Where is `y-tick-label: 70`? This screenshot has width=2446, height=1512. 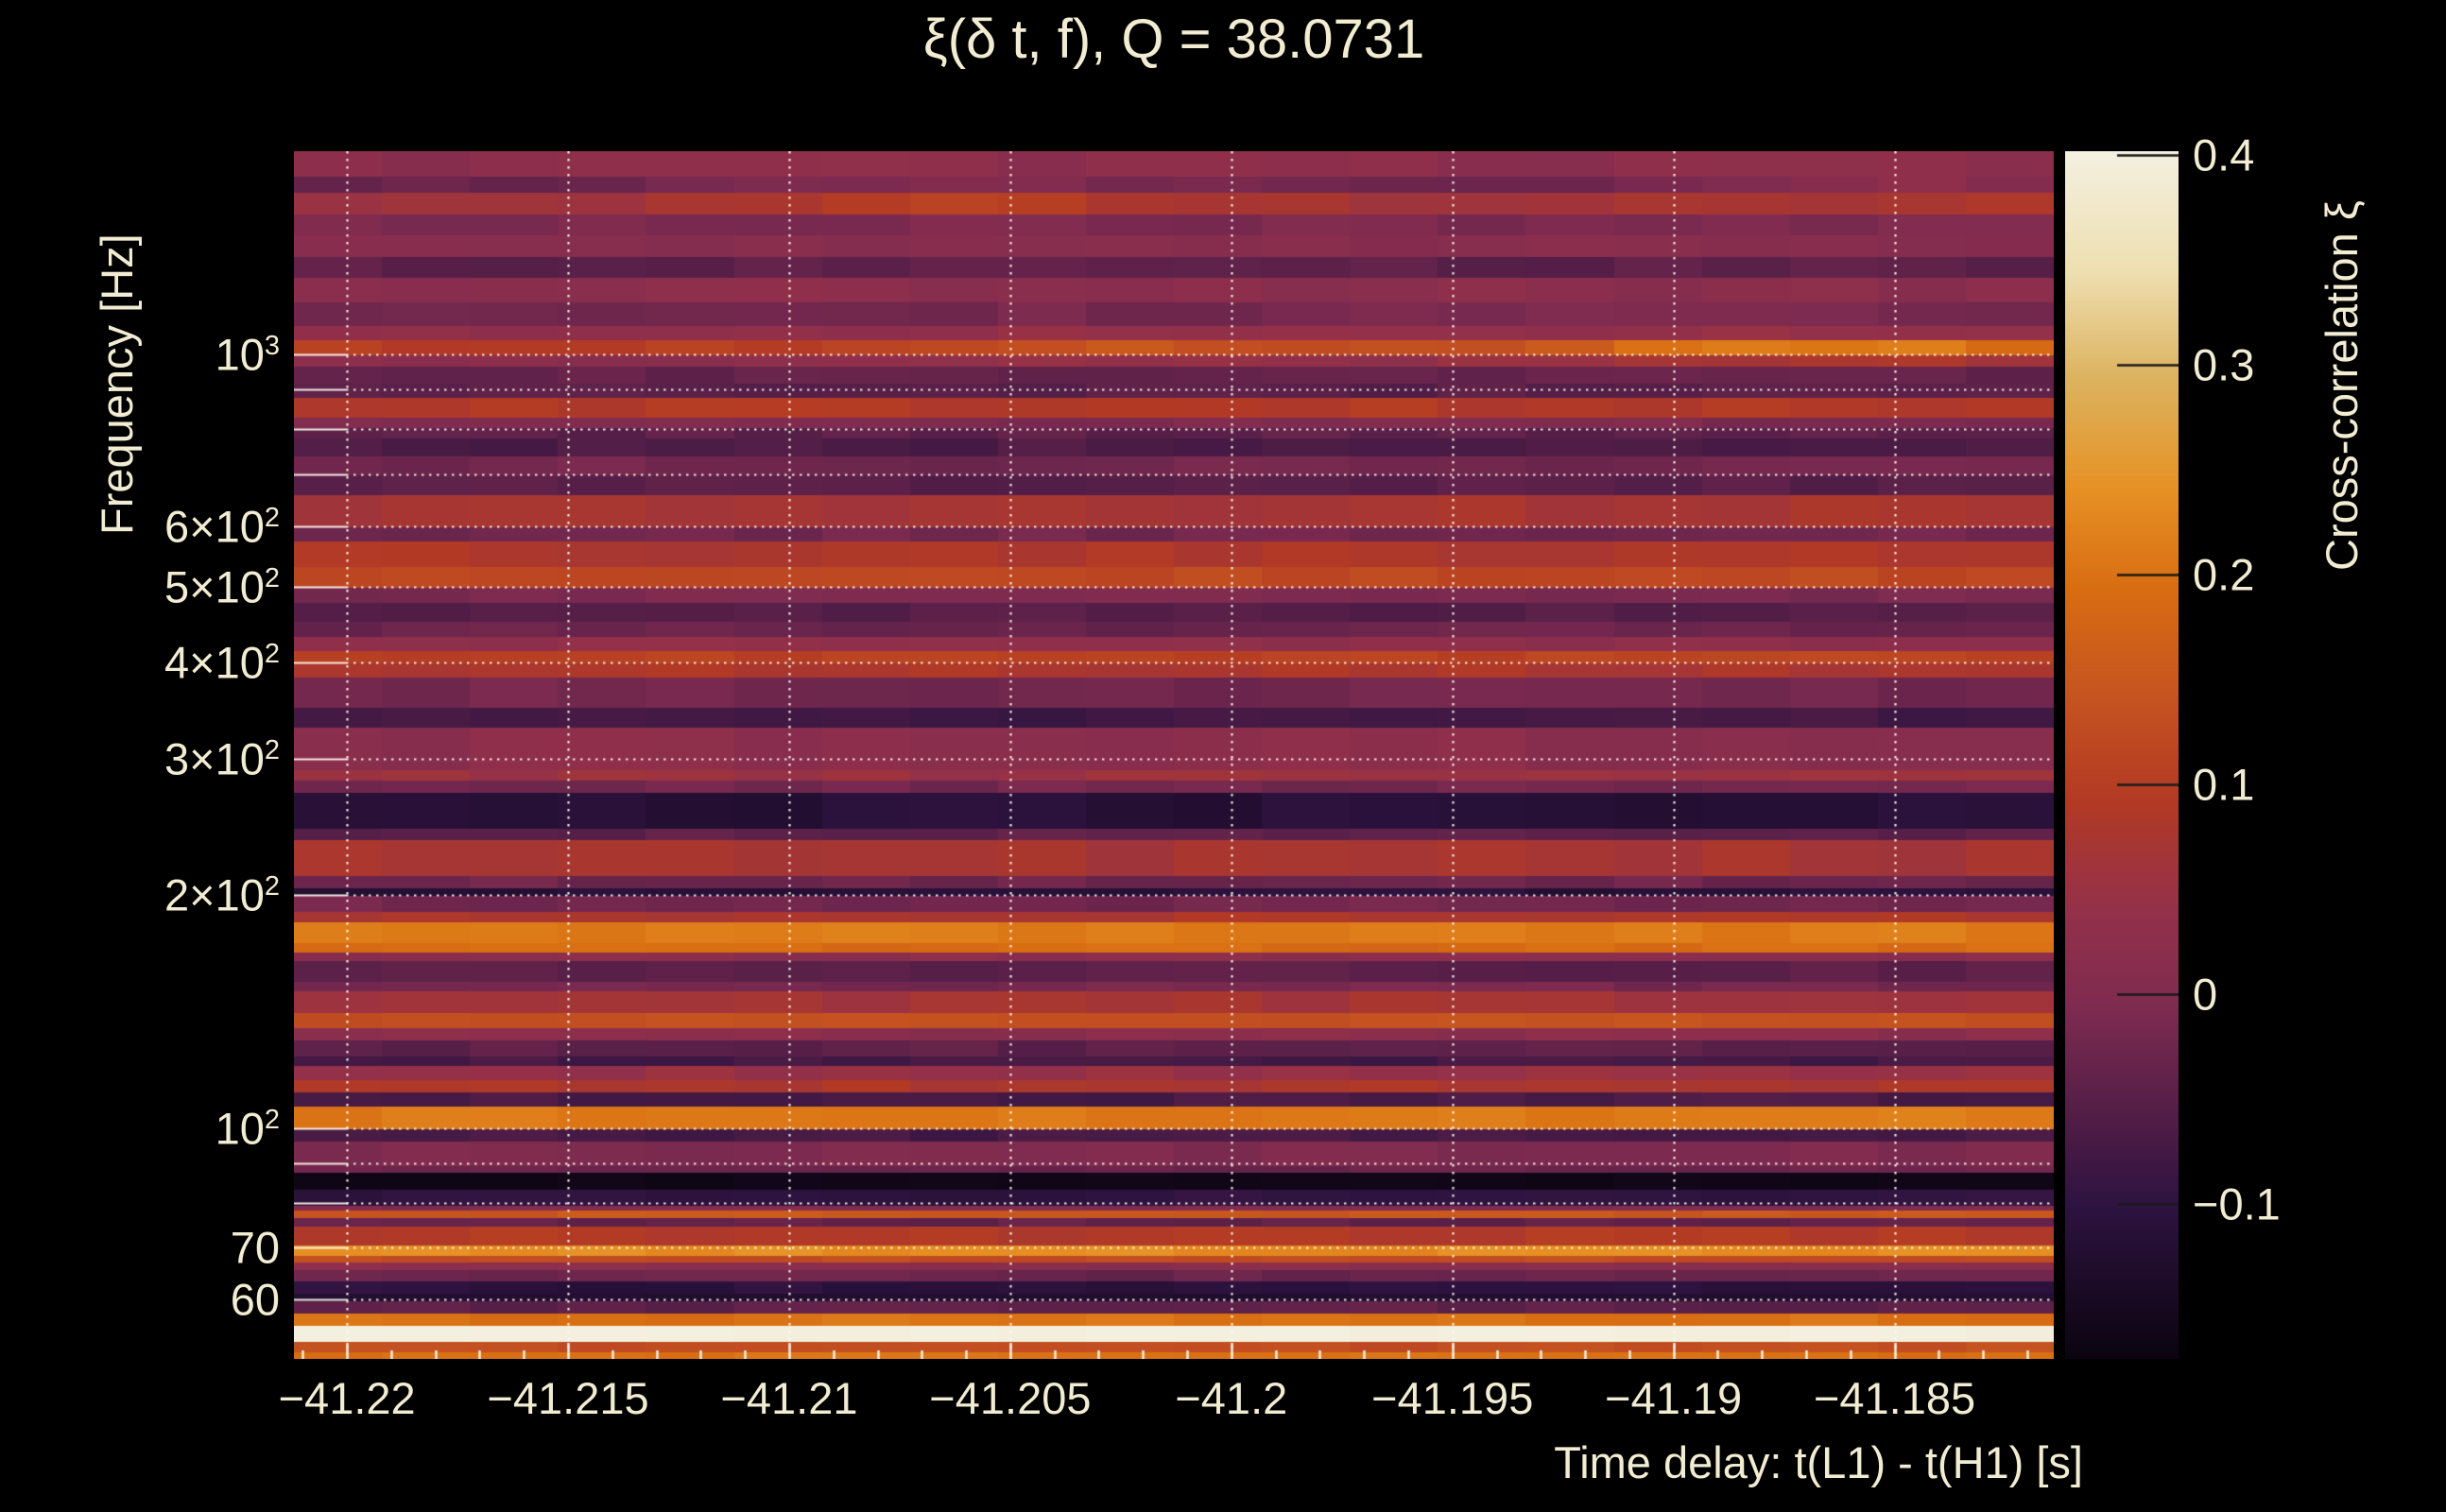 y-tick-label: 70 is located at coordinates (255, 1247).